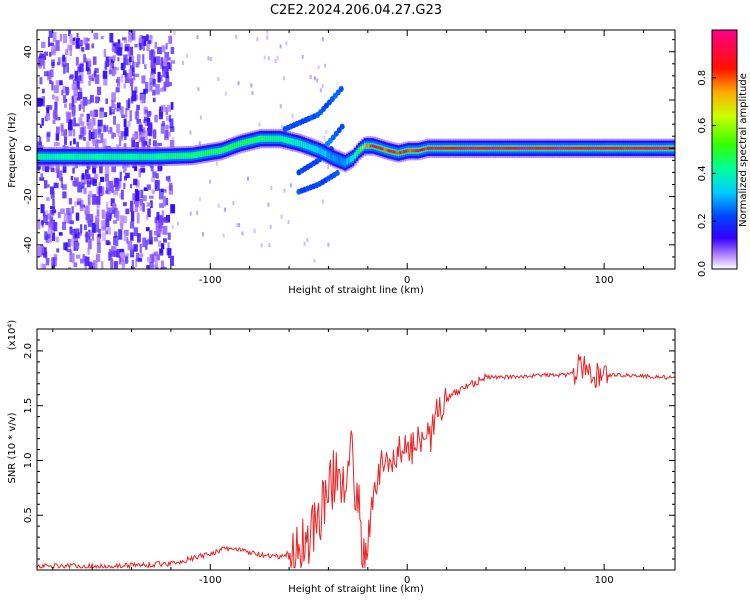 The height and width of the screenshot is (604, 750). I want to click on spectrogram-x-tick-label: 100, so click(604, 280).